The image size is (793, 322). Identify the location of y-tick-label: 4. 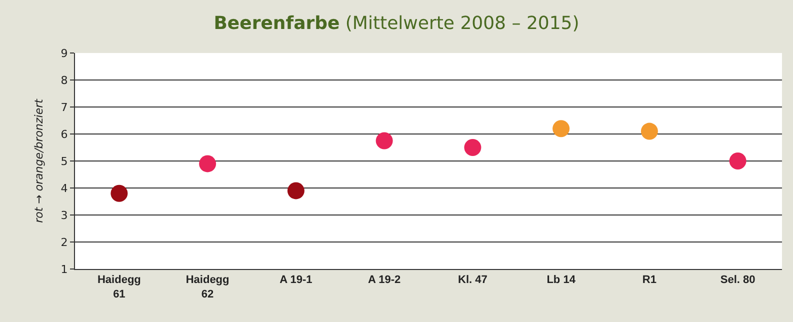
(64, 188).